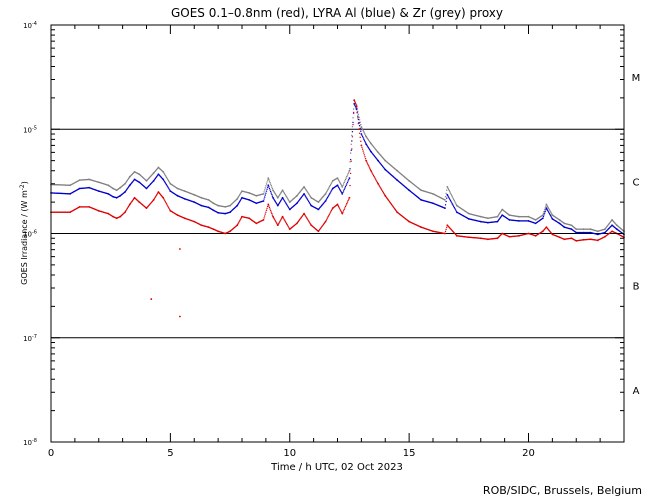  What do you see at coordinates (636, 78) in the screenshot?
I see `flare-class-label: M` at bounding box center [636, 78].